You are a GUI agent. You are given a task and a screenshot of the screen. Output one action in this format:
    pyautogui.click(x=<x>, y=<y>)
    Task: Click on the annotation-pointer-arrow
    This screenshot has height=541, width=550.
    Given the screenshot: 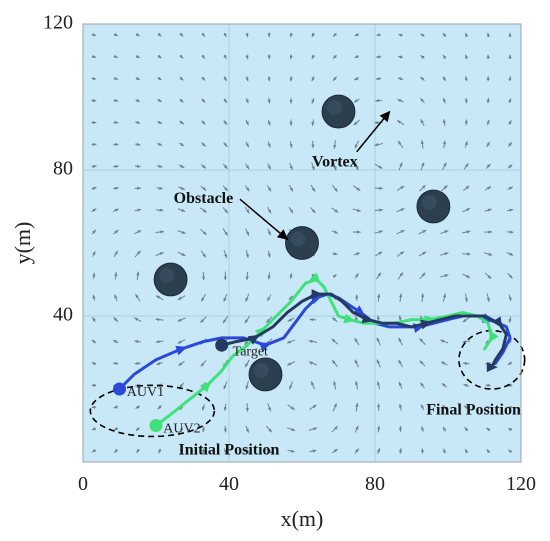 What is the action you would take?
    pyautogui.click(x=373, y=131)
    